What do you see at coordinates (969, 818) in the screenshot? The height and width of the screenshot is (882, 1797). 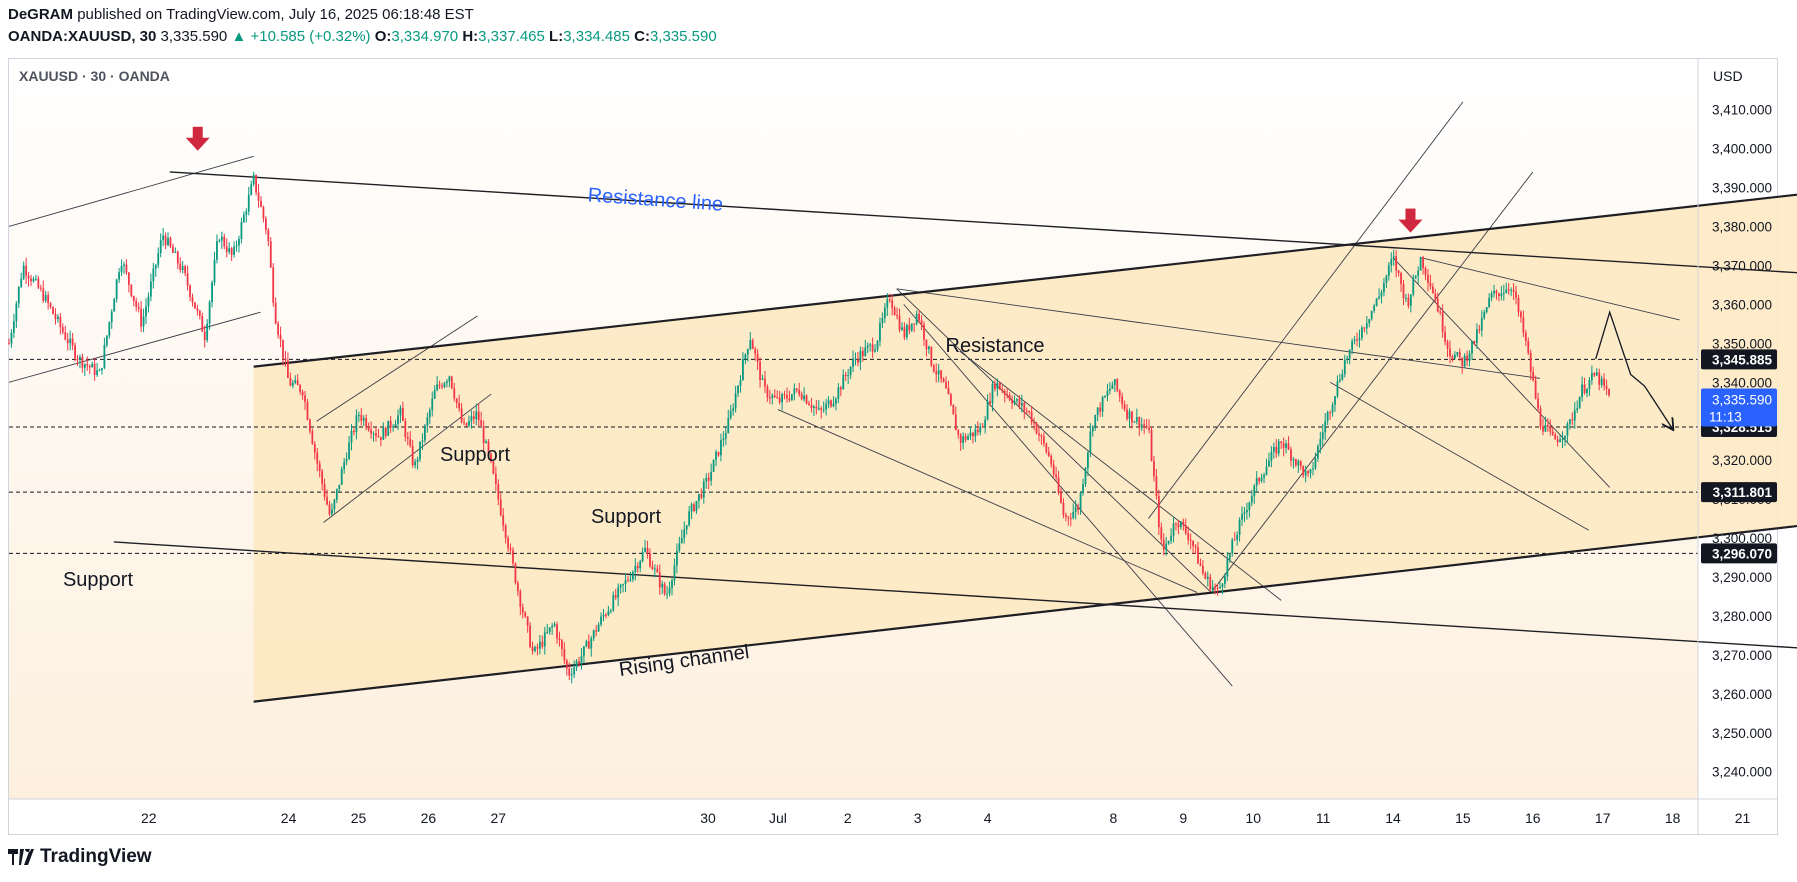 I see `time-axis: 222425262730Jul2348910111415161718212223` at bounding box center [969, 818].